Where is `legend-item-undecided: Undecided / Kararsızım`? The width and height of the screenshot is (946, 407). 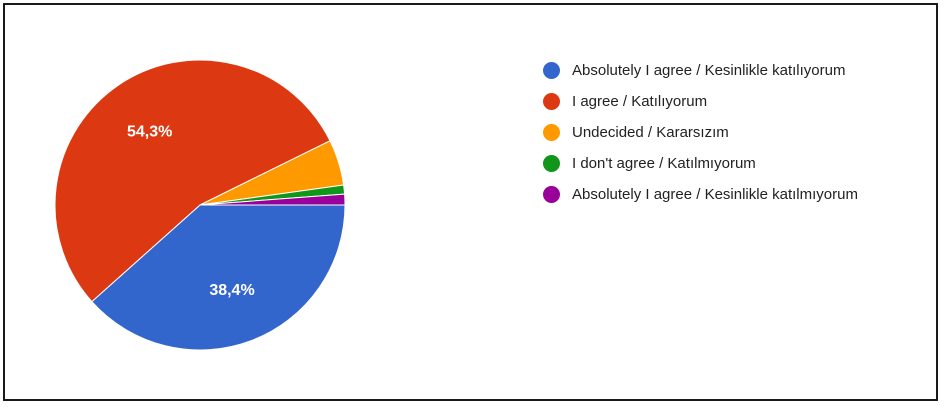
legend-item-undecided: Undecided / Kararsızım is located at coordinates (703, 133).